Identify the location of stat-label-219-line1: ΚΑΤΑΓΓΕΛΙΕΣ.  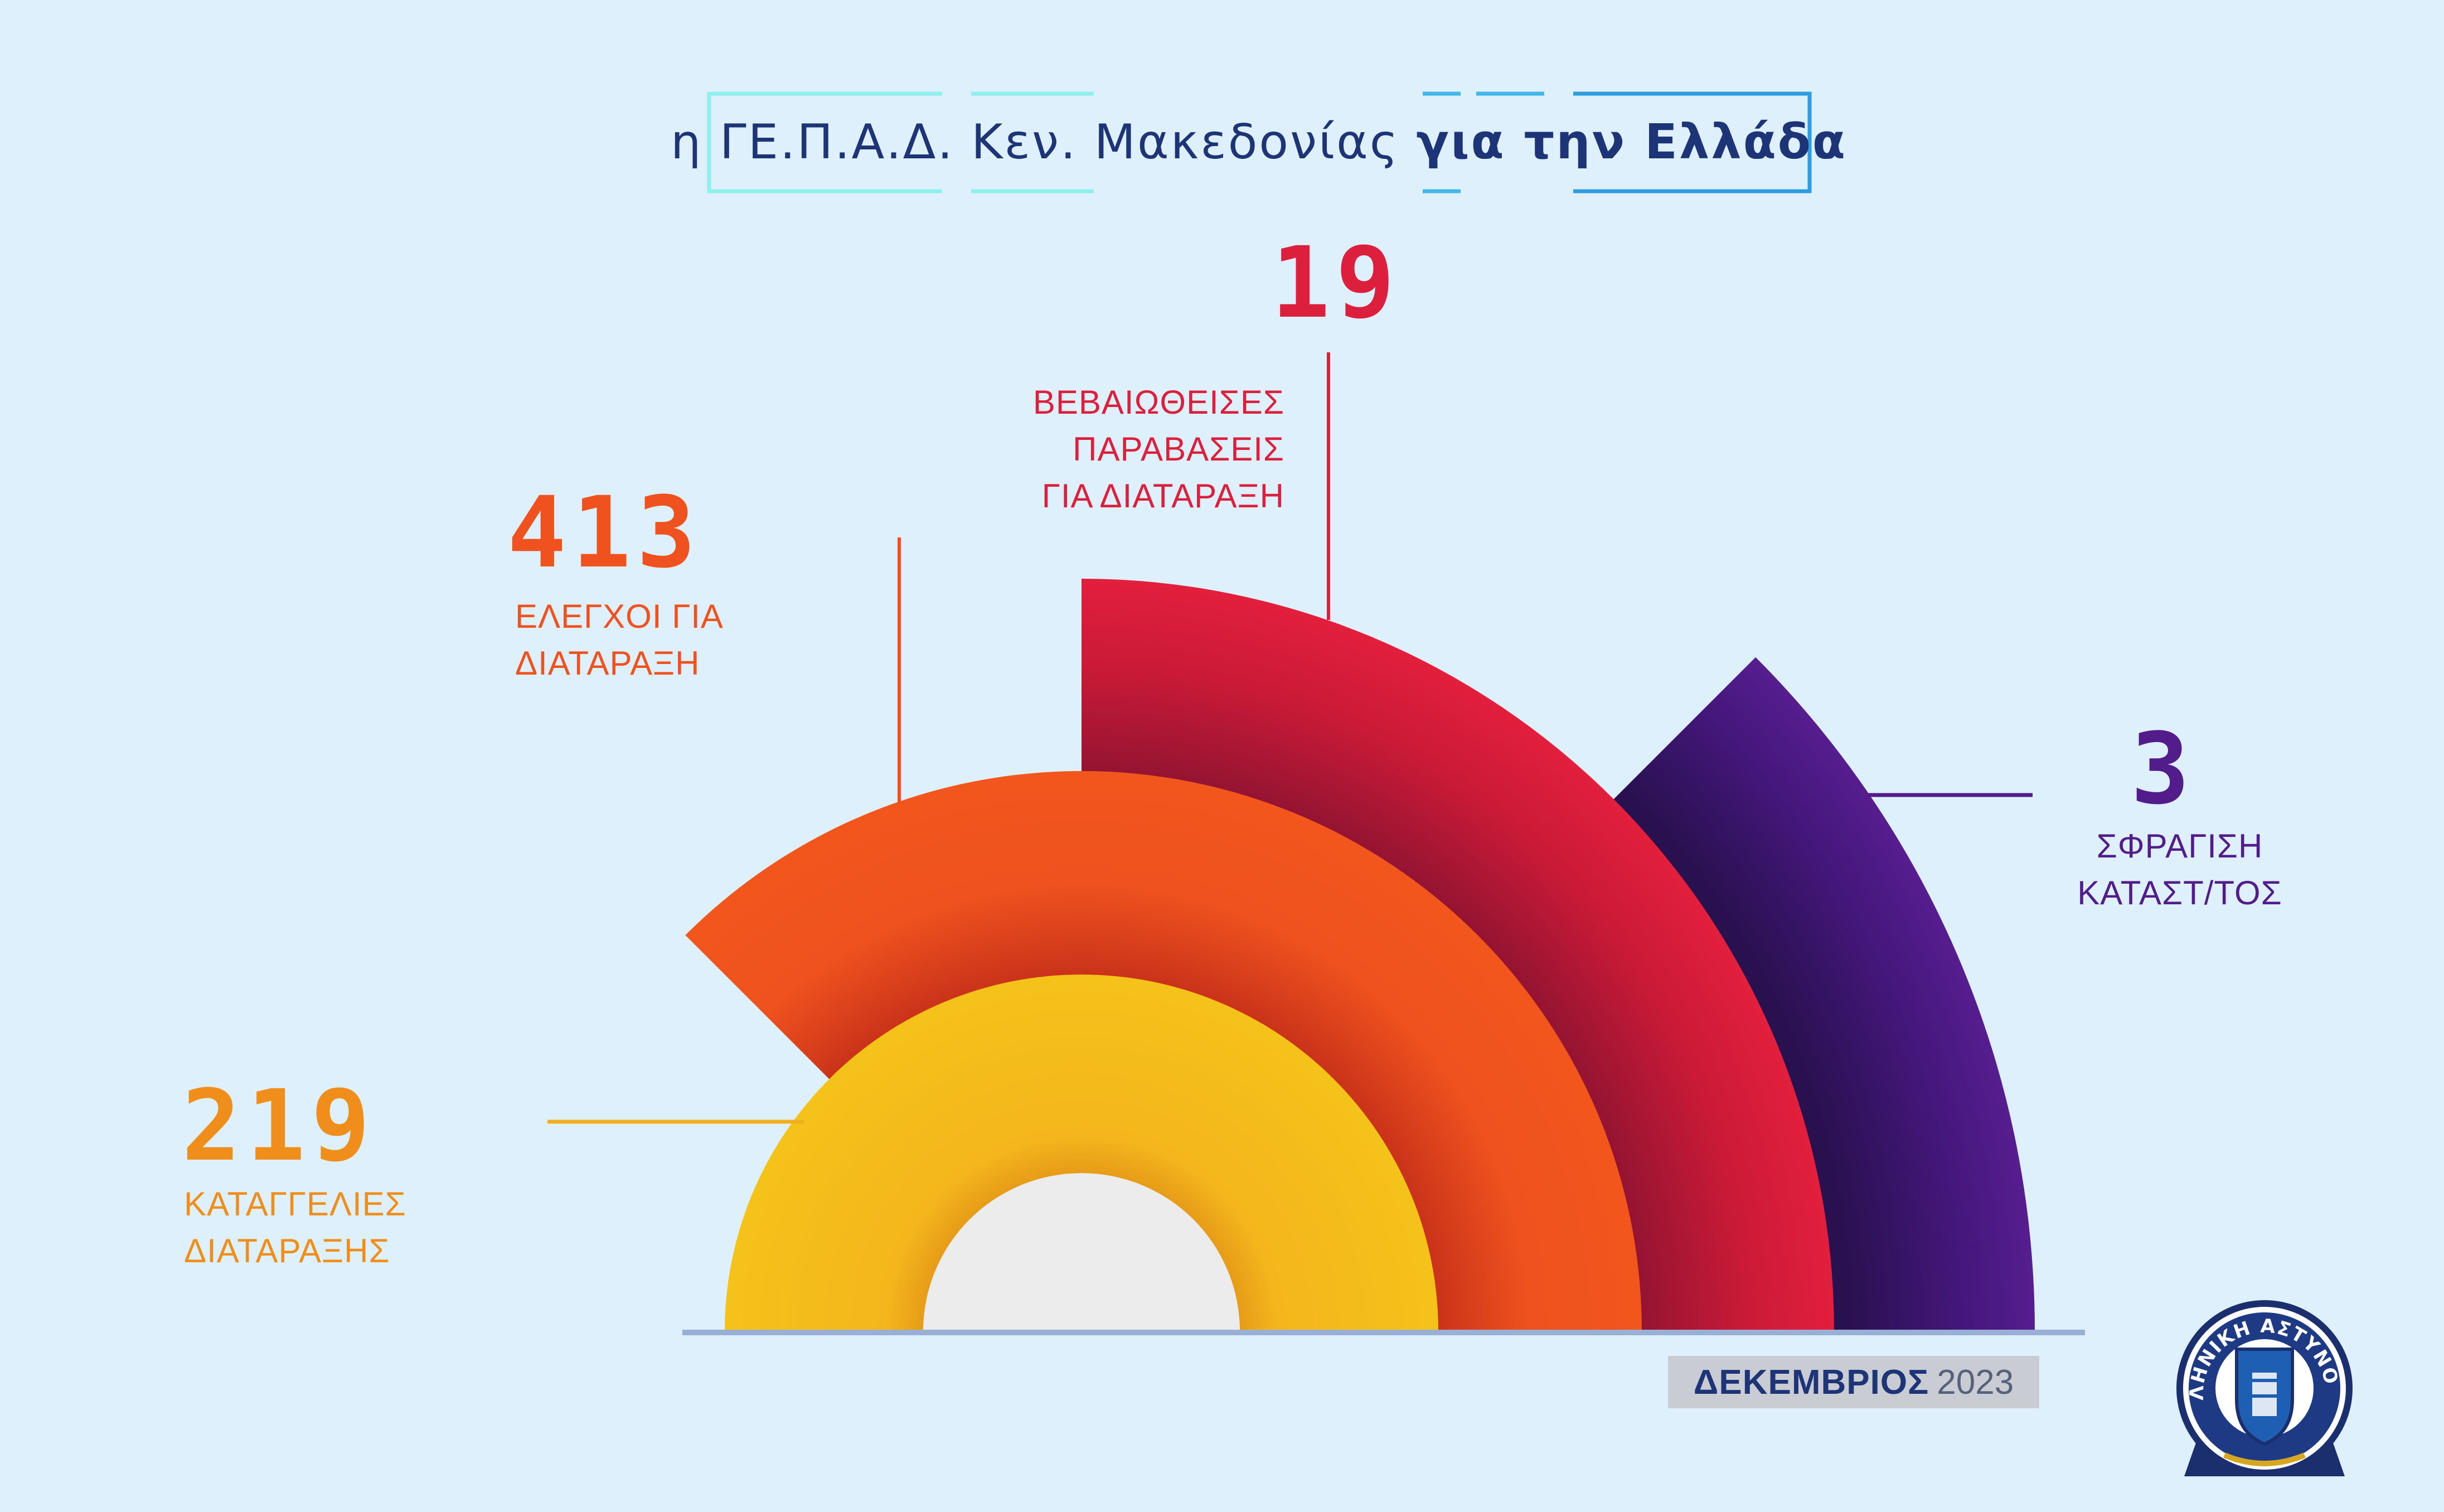
(295, 1204).